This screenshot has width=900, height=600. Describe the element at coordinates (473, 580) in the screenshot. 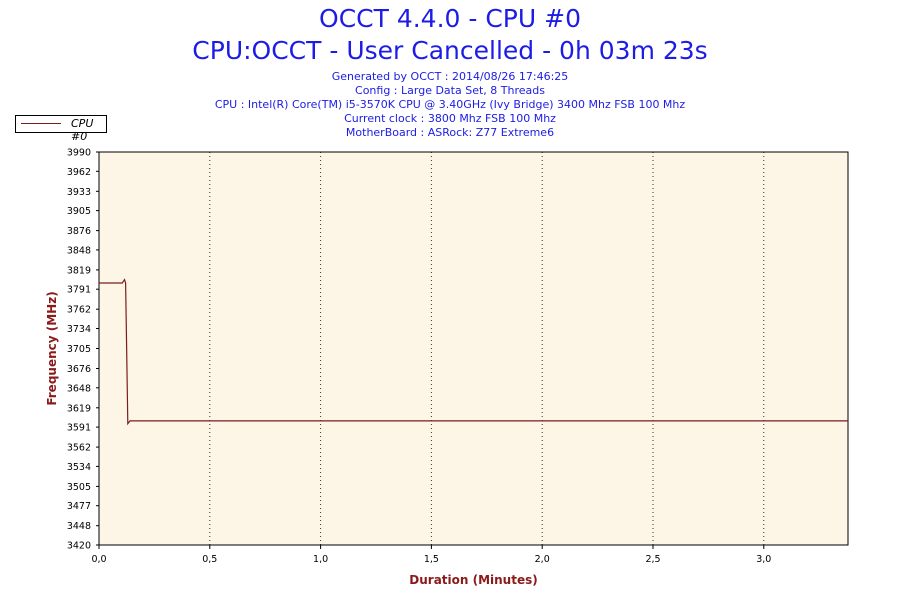

I see `x-axis-label: Duration (Minutes)` at that location.